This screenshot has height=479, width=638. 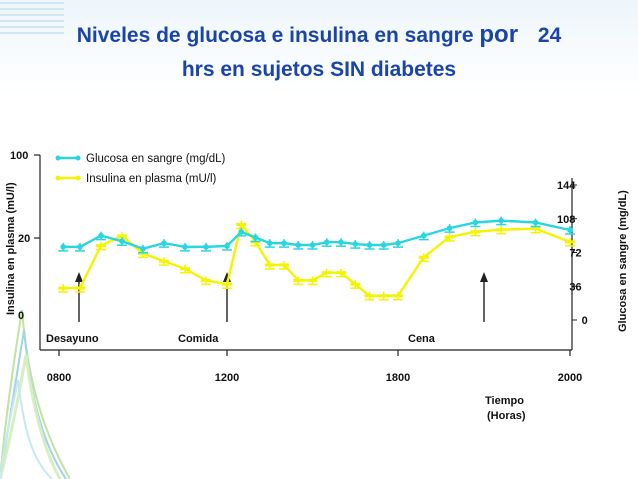 I want to click on x-tick-label: 1200, so click(x=227, y=378).